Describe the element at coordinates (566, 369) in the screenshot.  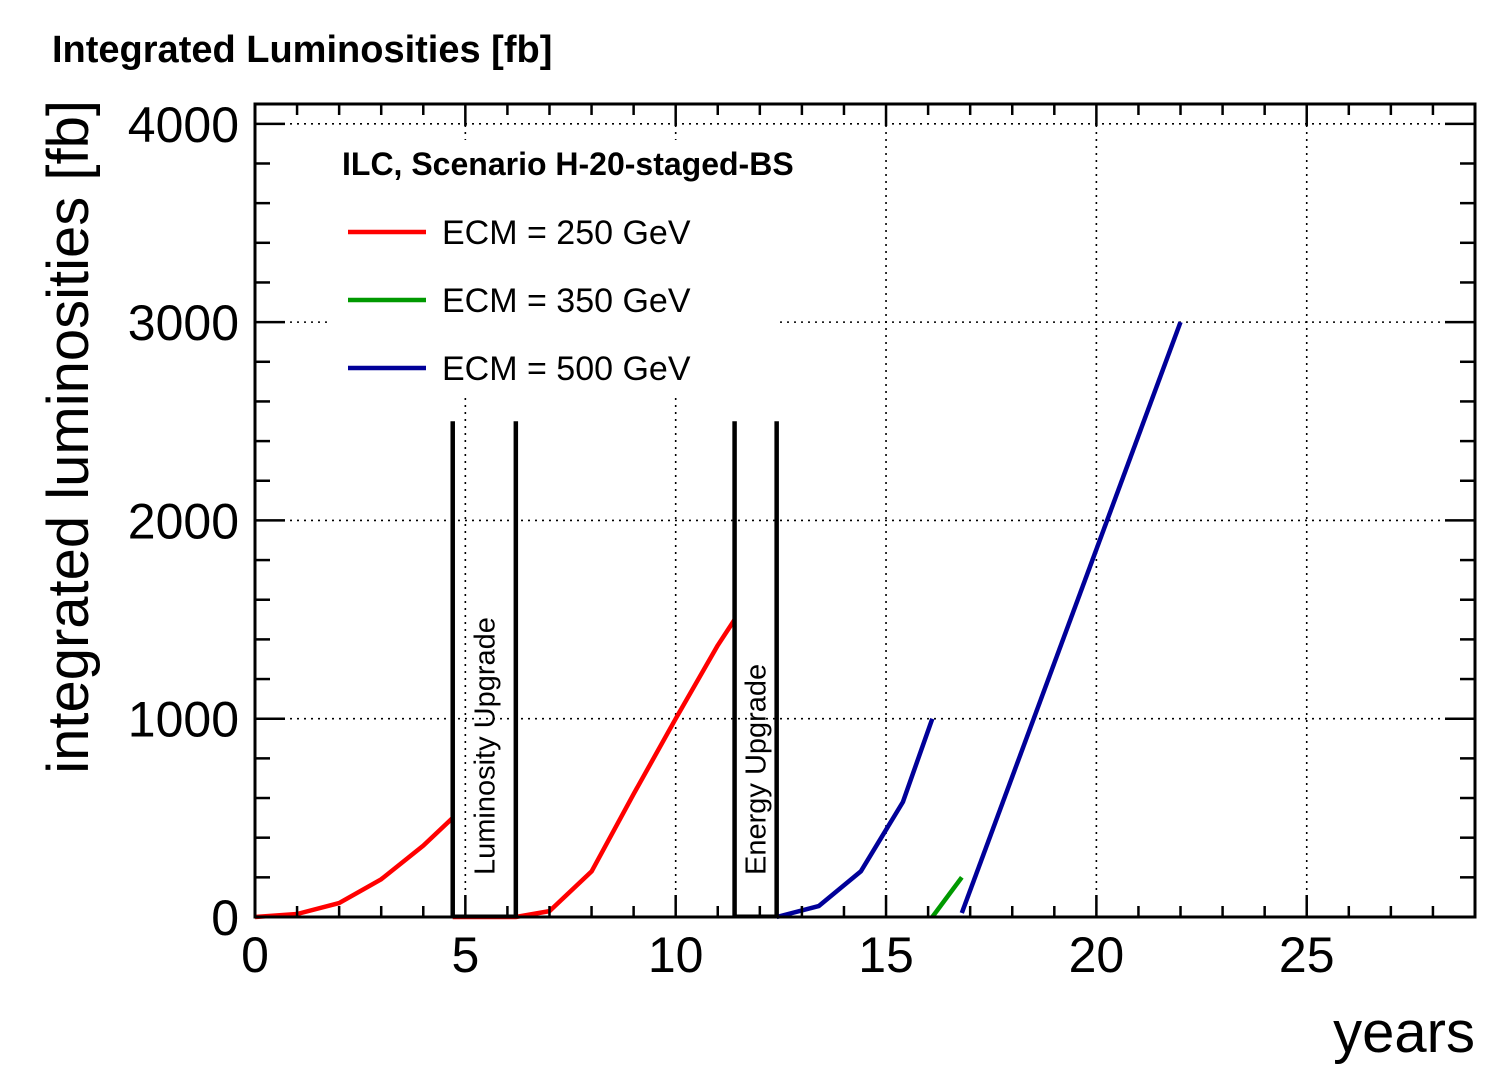
I see `legend-label-2: ECM = 500 GeV` at that location.